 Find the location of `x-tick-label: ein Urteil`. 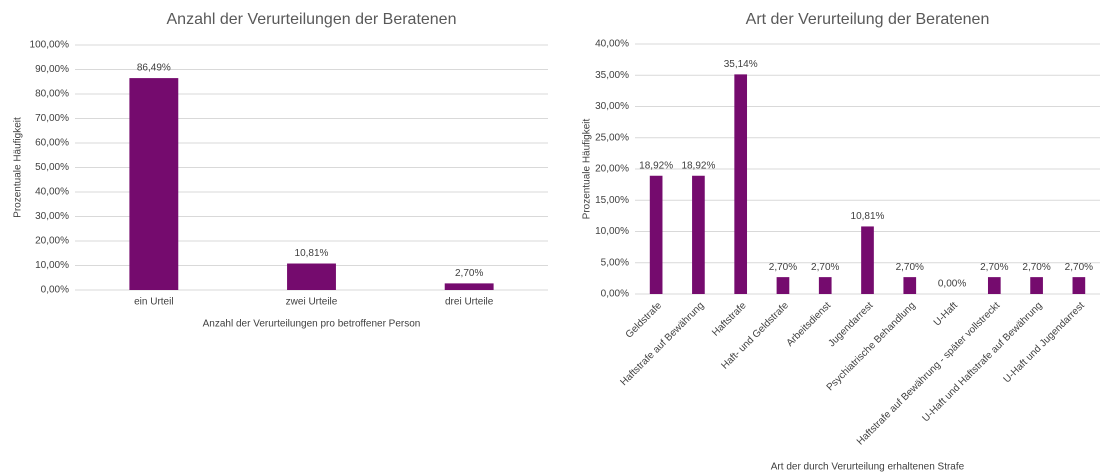

x-tick-label: ein Urteil is located at coordinates (153, 302).